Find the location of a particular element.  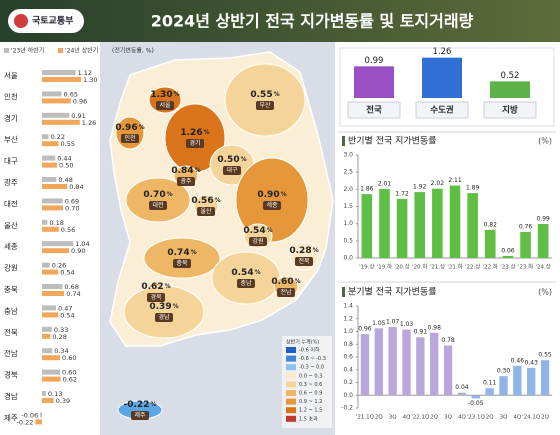

value-label: 1.12 is located at coordinates (85, 73).